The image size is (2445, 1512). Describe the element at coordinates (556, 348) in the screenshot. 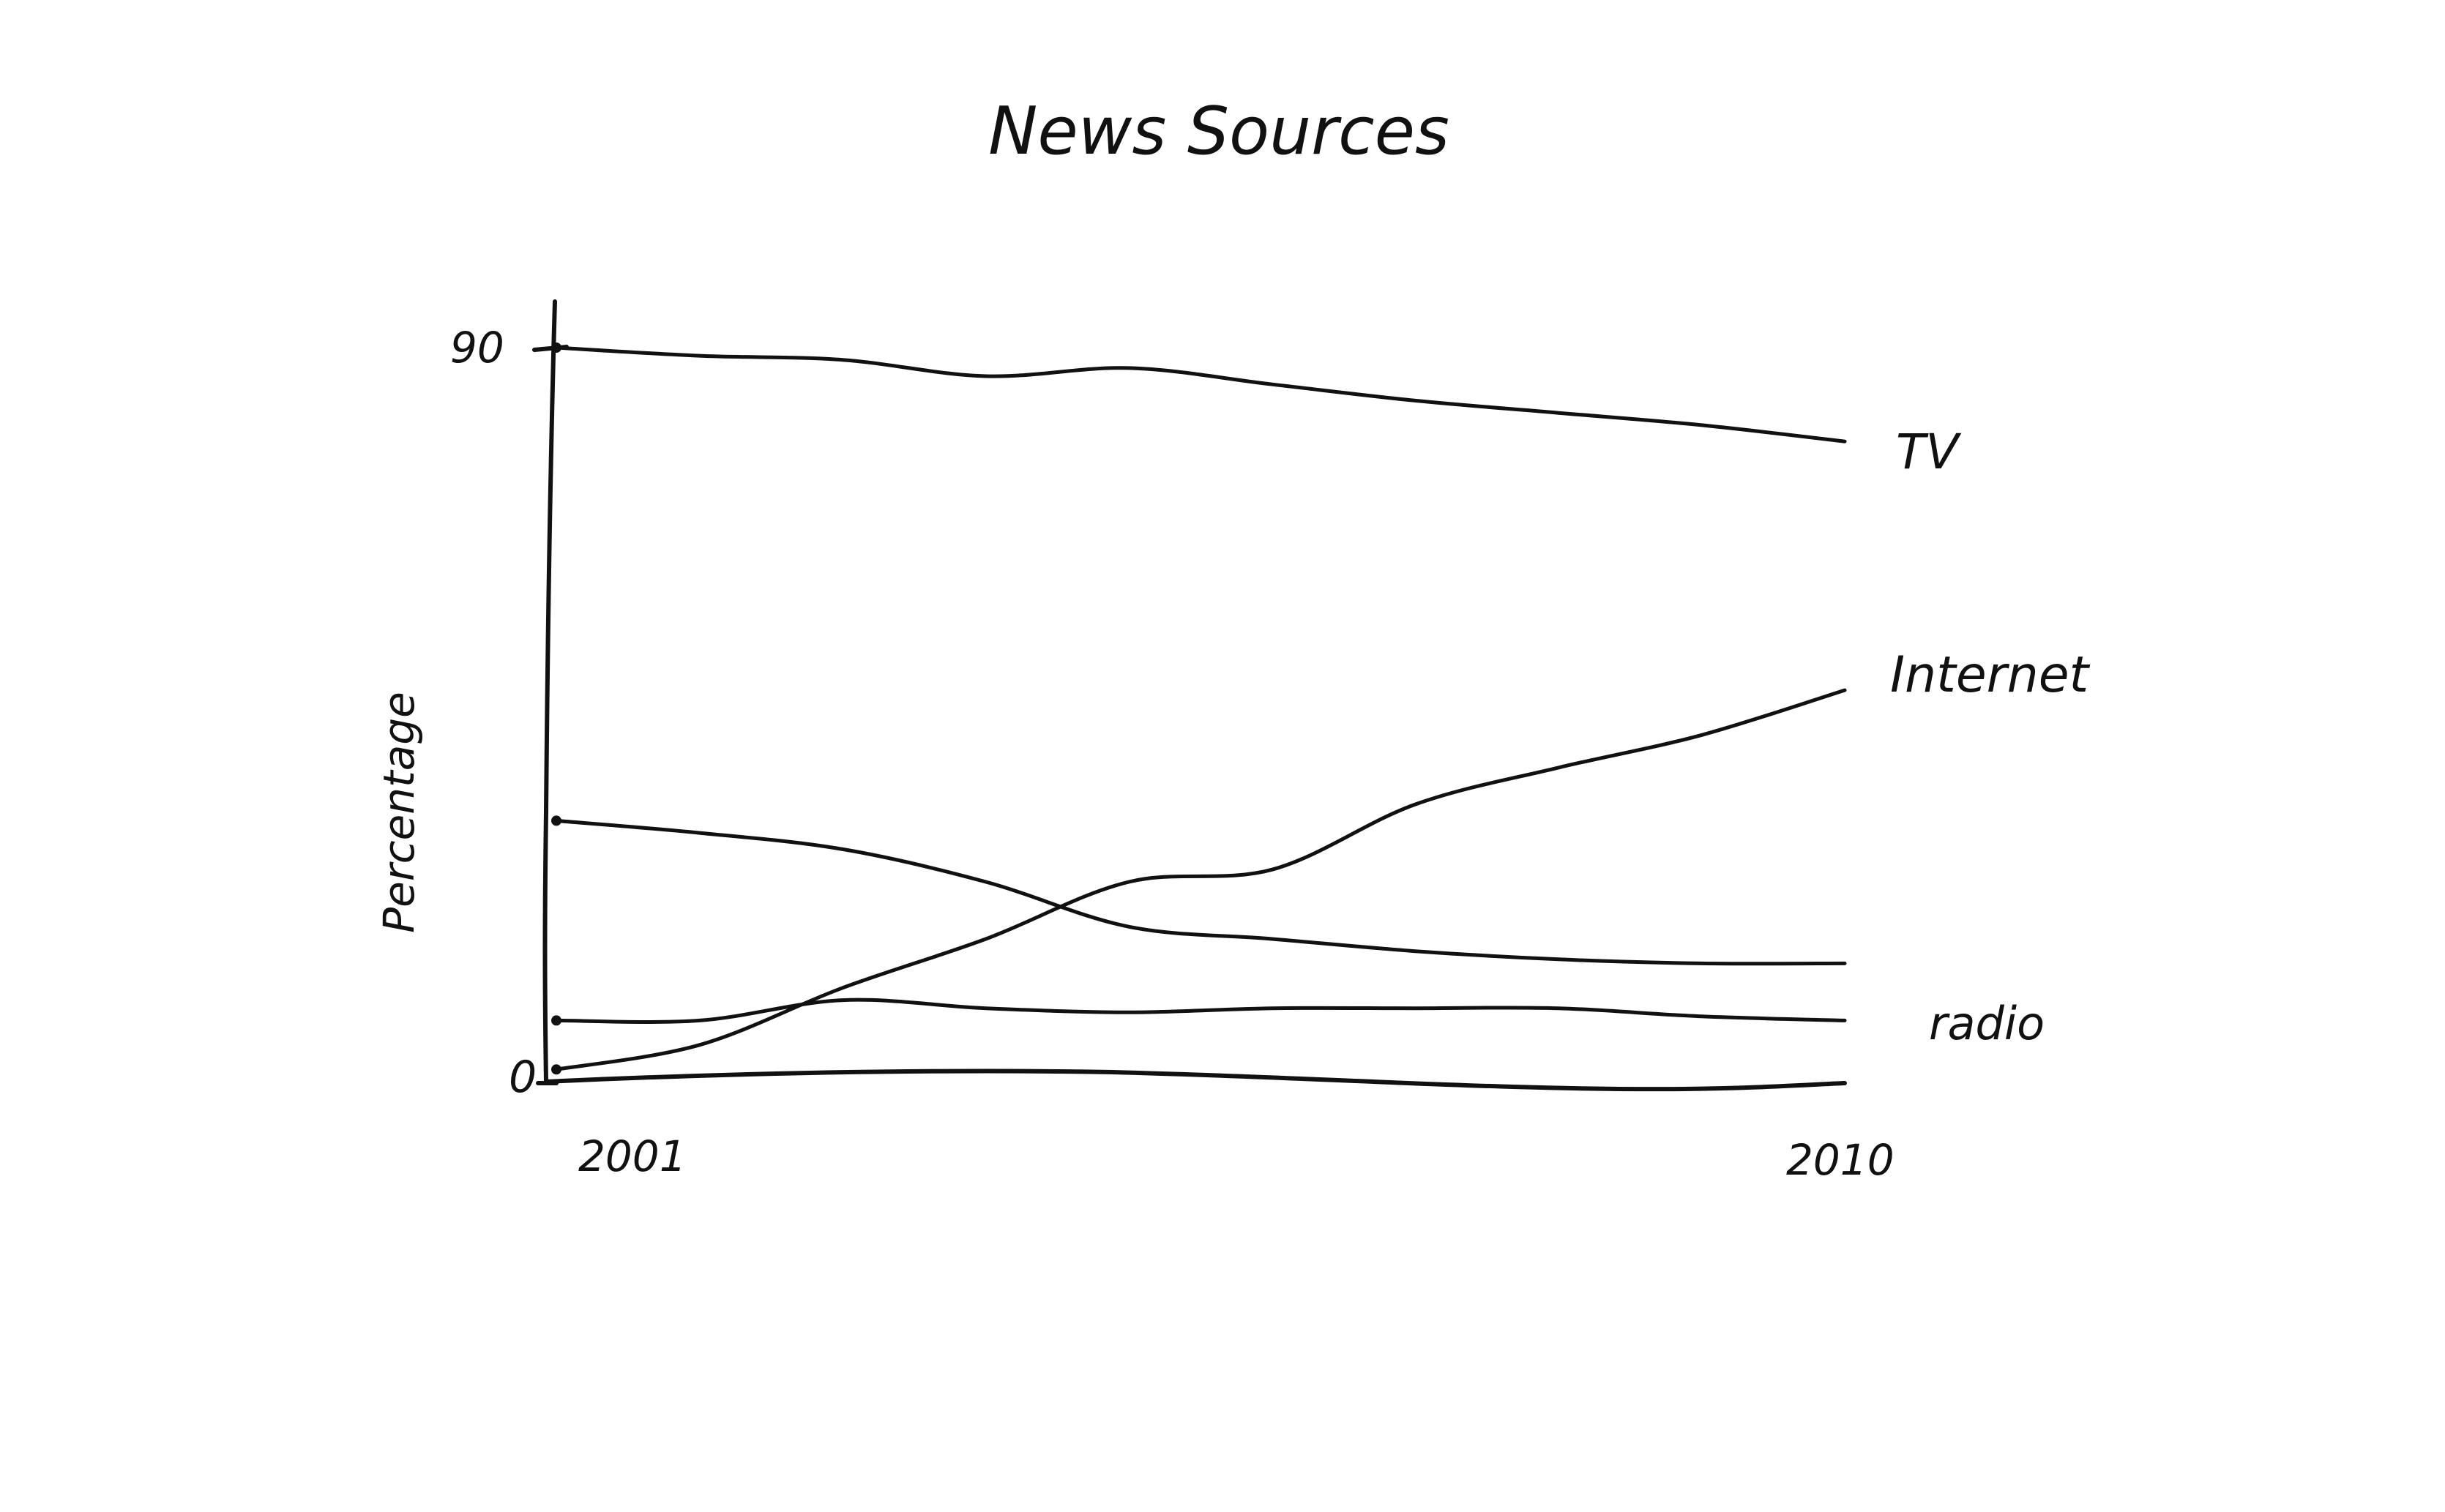

I see `series-point-tv-2001` at that location.